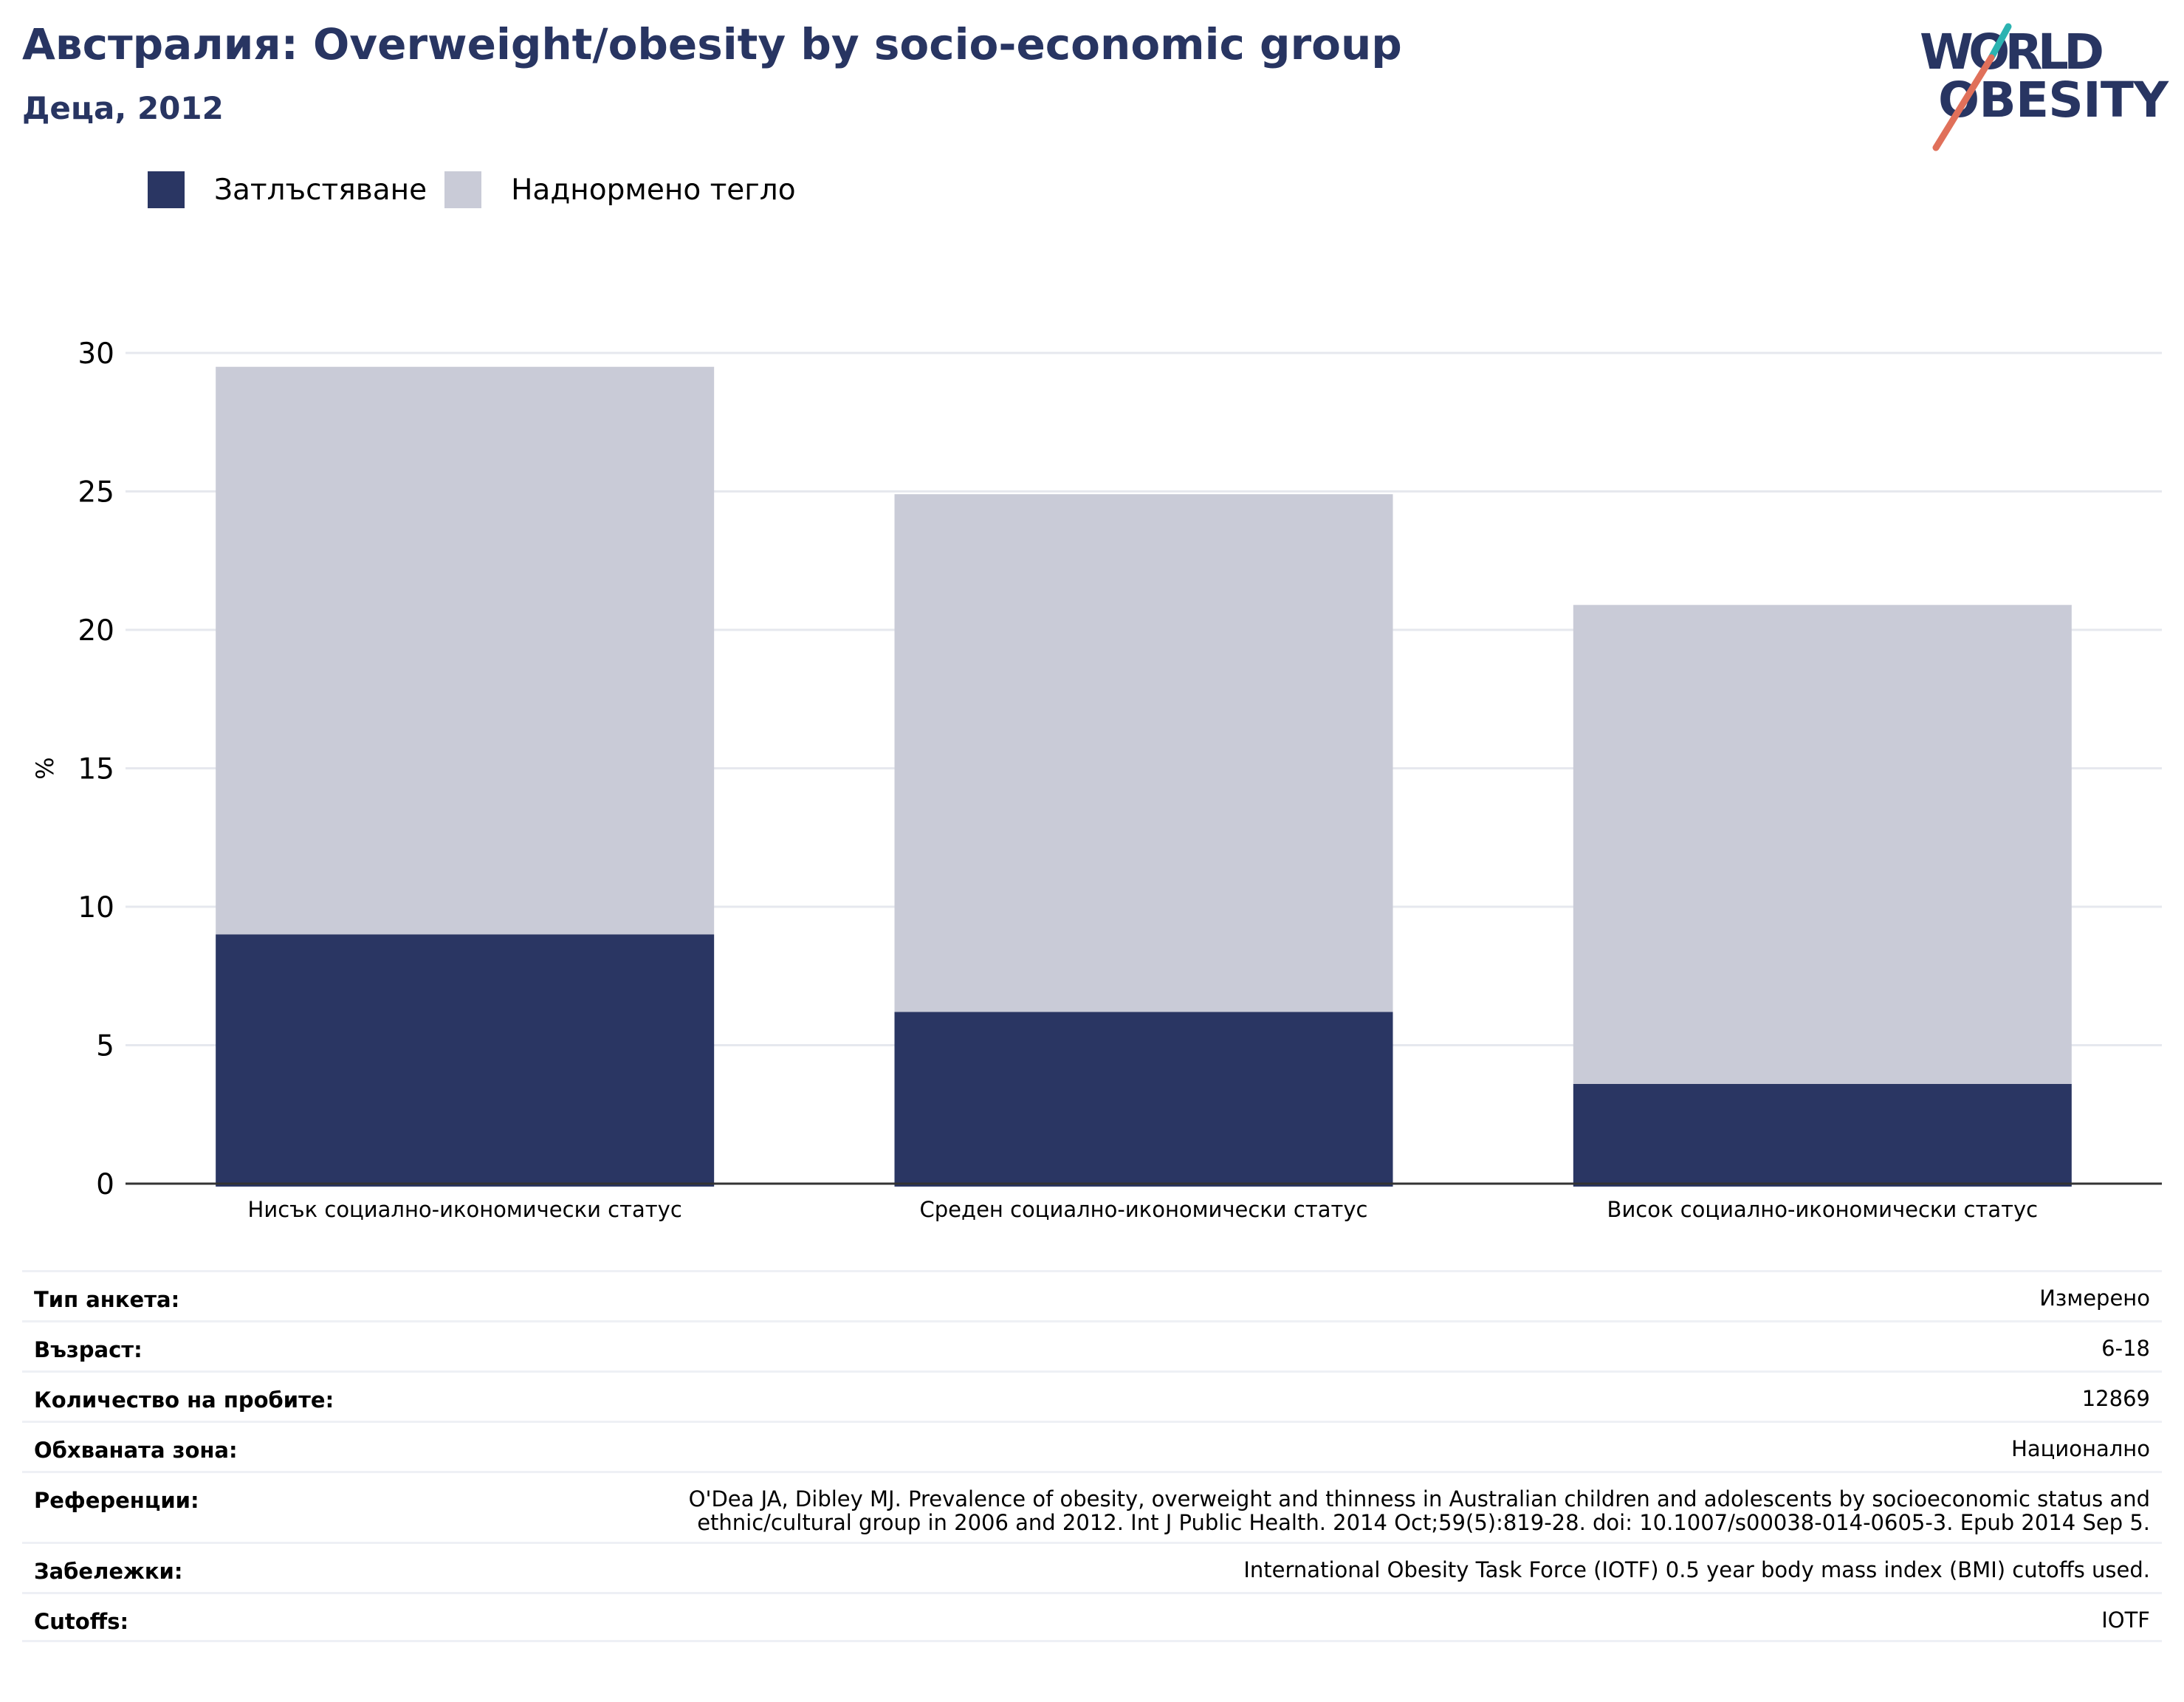 Image resolution: width=2184 pixels, height=1702 pixels. I want to click on legend-label-overweight: Наднормено тегло, so click(654, 190).